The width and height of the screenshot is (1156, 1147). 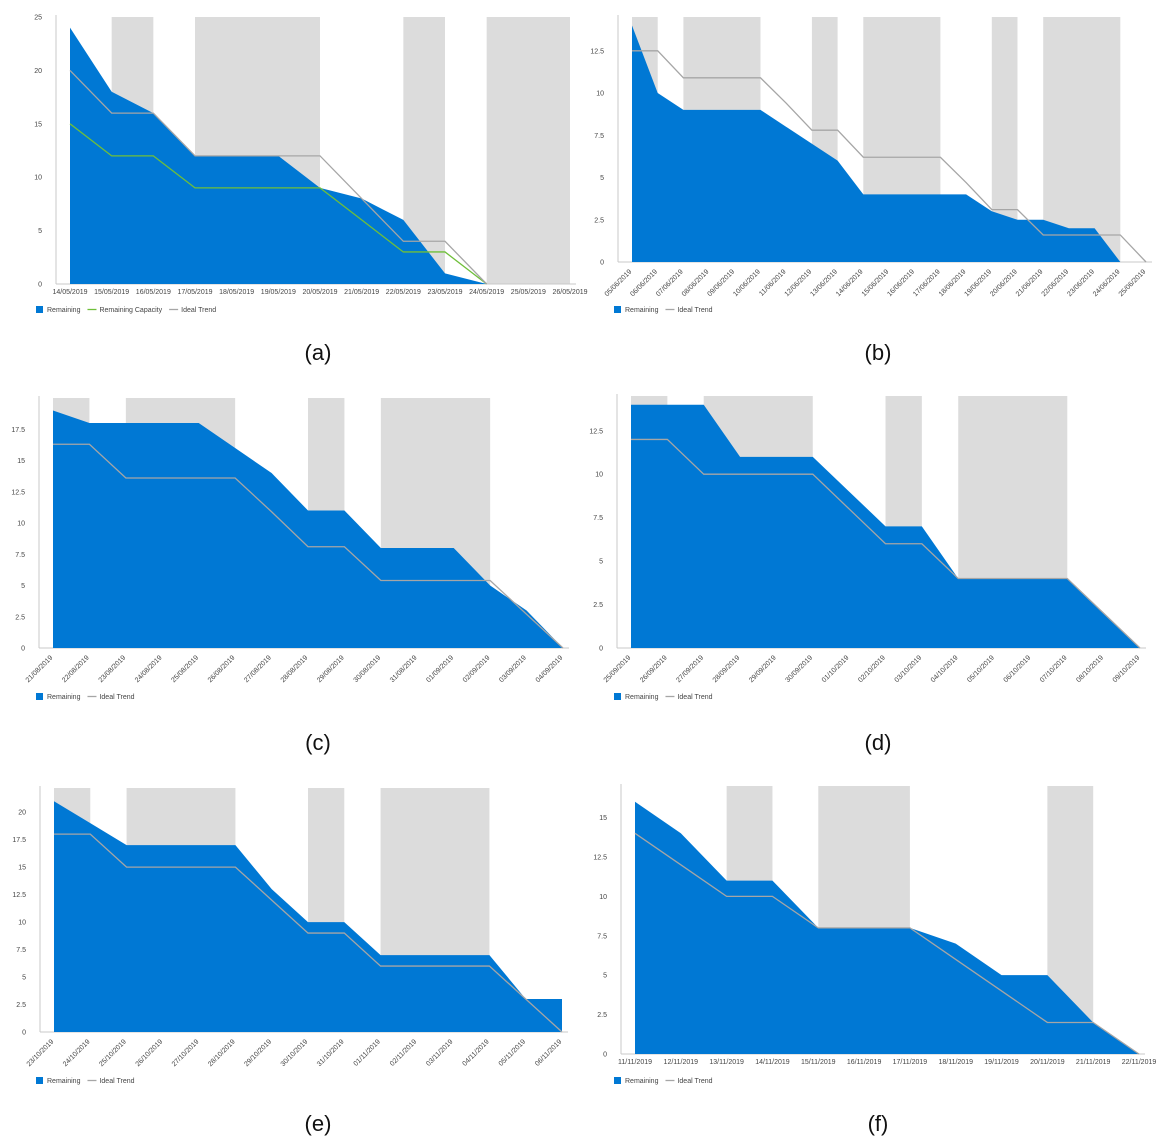 I want to click on panel-caption: (d), so click(x=878, y=742).